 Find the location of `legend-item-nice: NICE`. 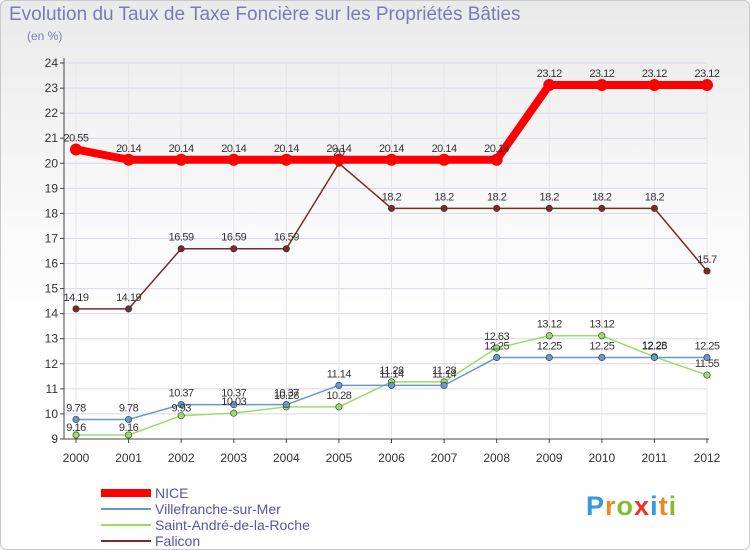

legend-item-nice: NICE is located at coordinates (251, 493).